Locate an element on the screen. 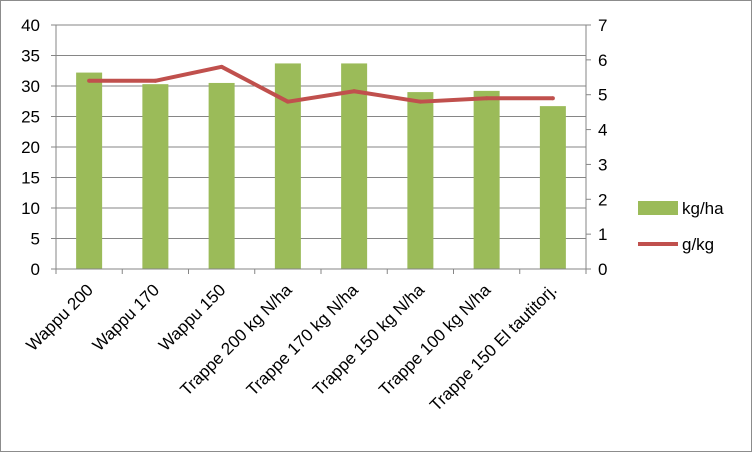  right-tick-label: 5 is located at coordinates (602, 95).